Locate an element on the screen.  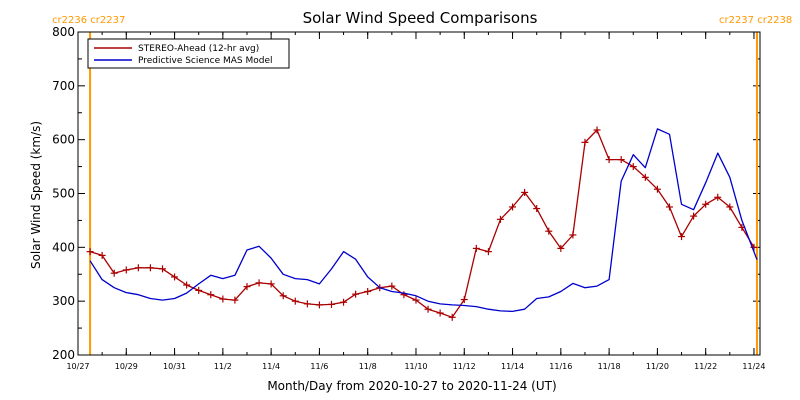
x-tick-label: 11/6 is located at coordinates (319, 366).